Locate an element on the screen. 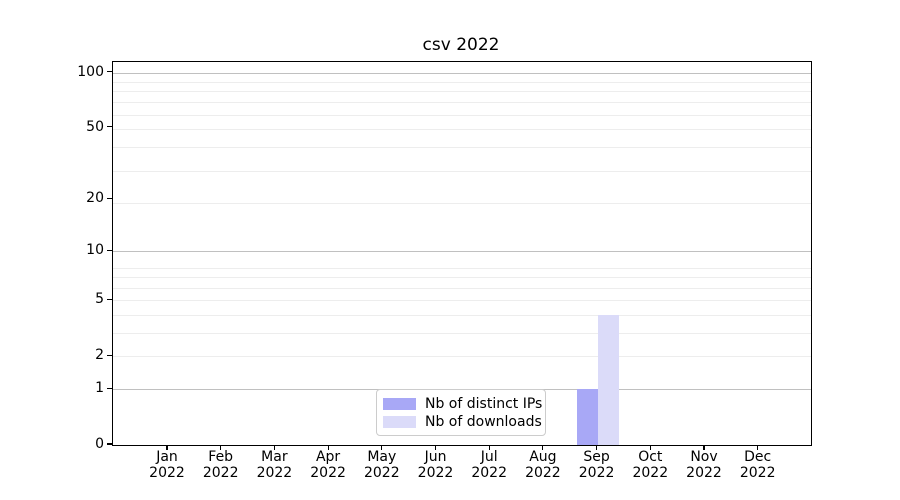  y-tick-label: 5 is located at coordinates (99, 299).